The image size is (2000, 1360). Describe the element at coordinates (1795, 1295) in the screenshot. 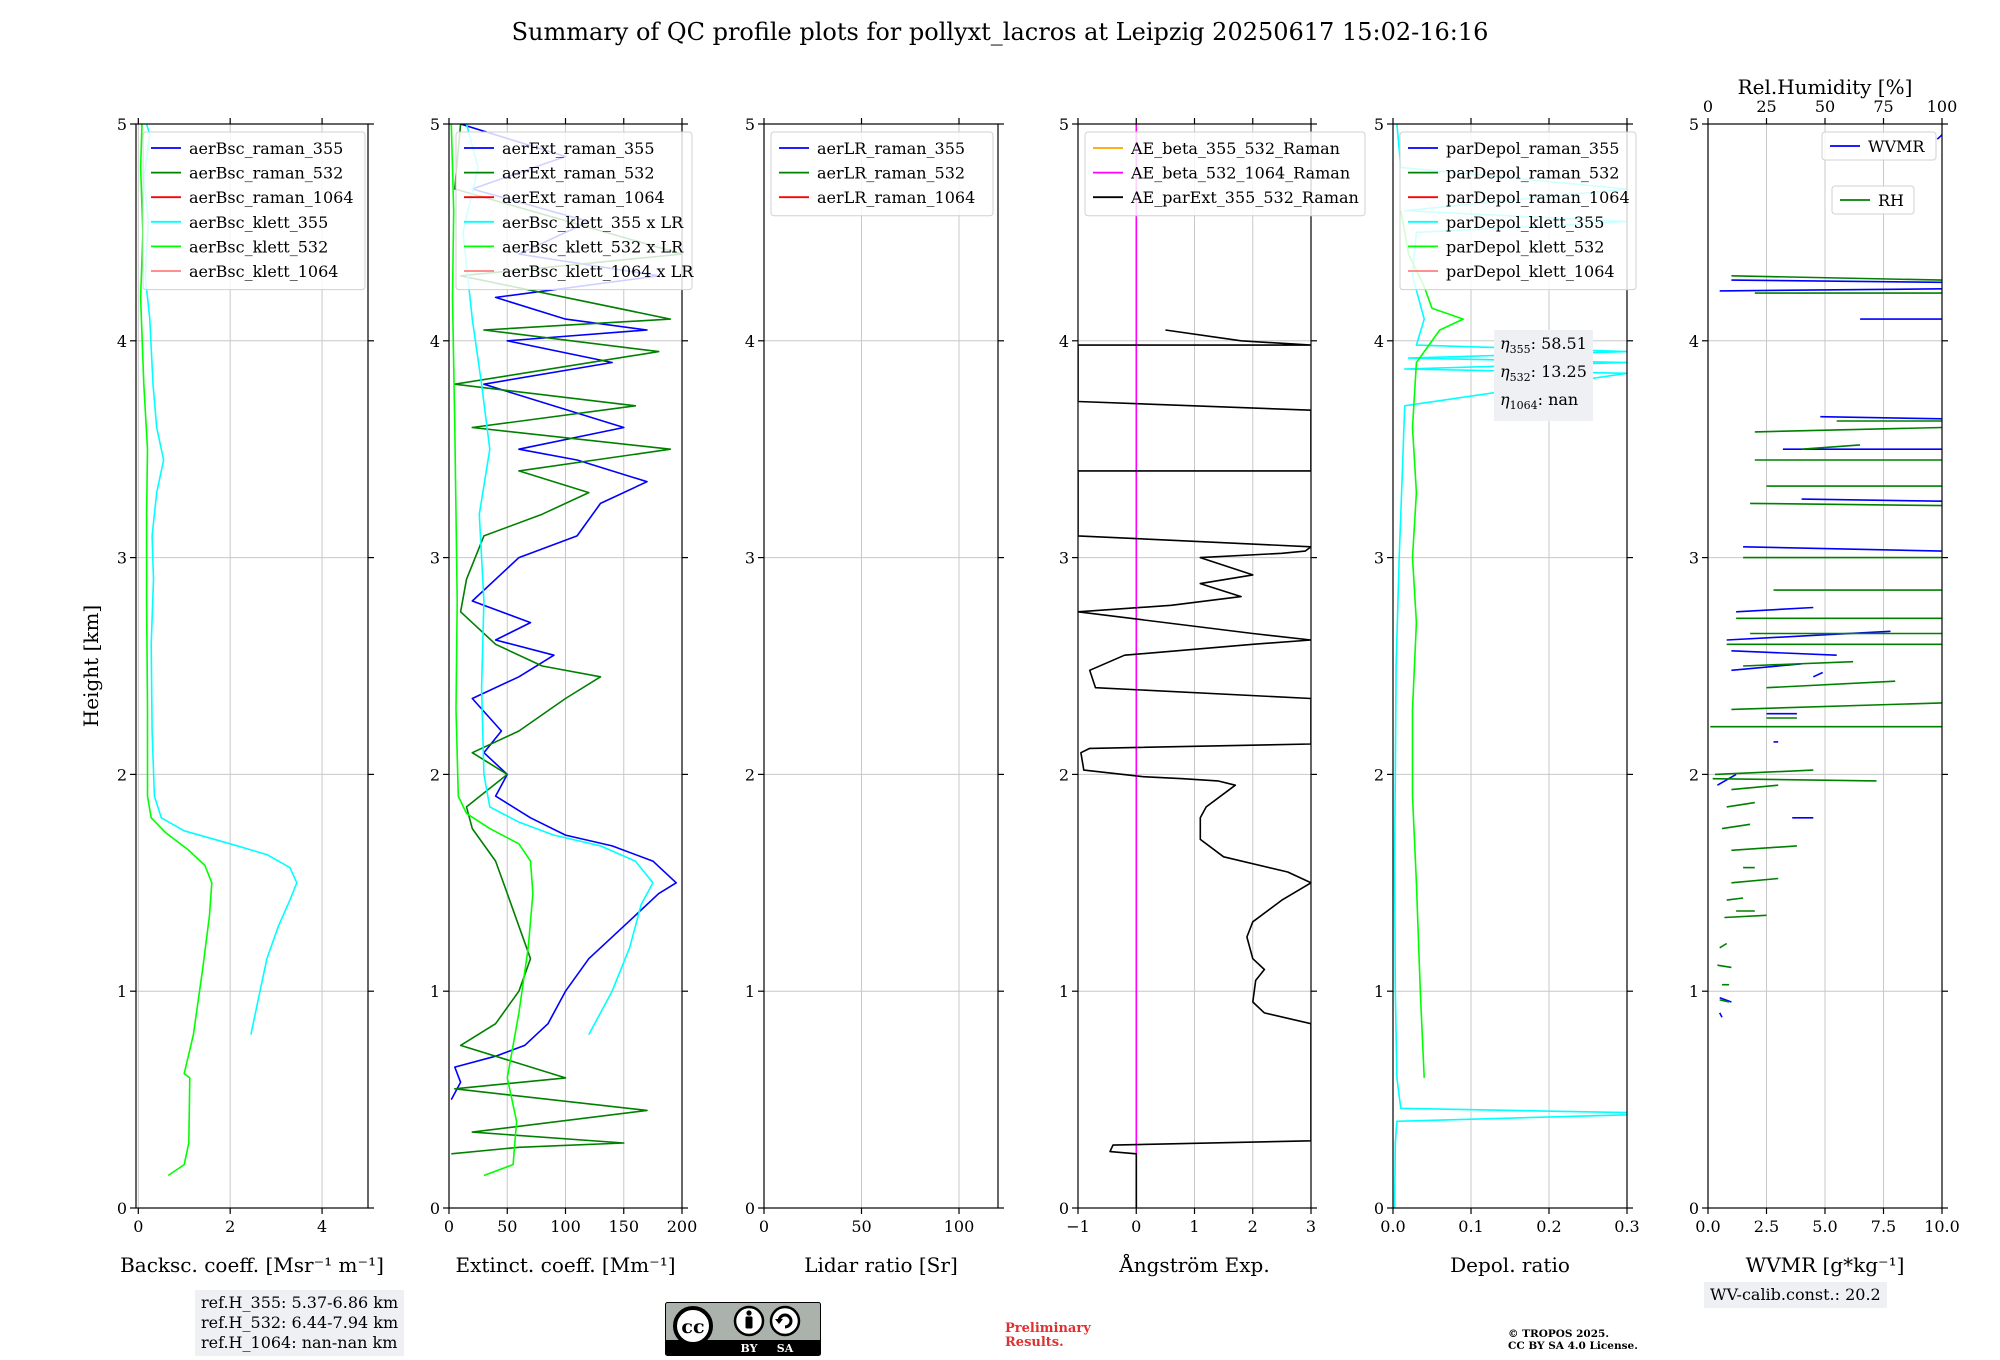

I see `wv-calib-box: WV-calib.const.: 20.2` at that location.